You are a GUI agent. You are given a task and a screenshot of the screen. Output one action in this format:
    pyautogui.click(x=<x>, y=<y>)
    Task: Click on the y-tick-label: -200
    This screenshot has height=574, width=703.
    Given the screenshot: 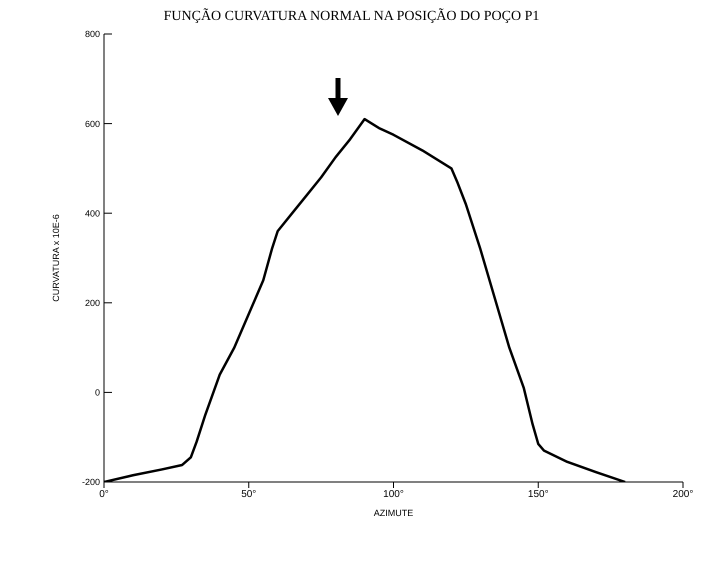 What is the action you would take?
    pyautogui.click(x=91, y=482)
    